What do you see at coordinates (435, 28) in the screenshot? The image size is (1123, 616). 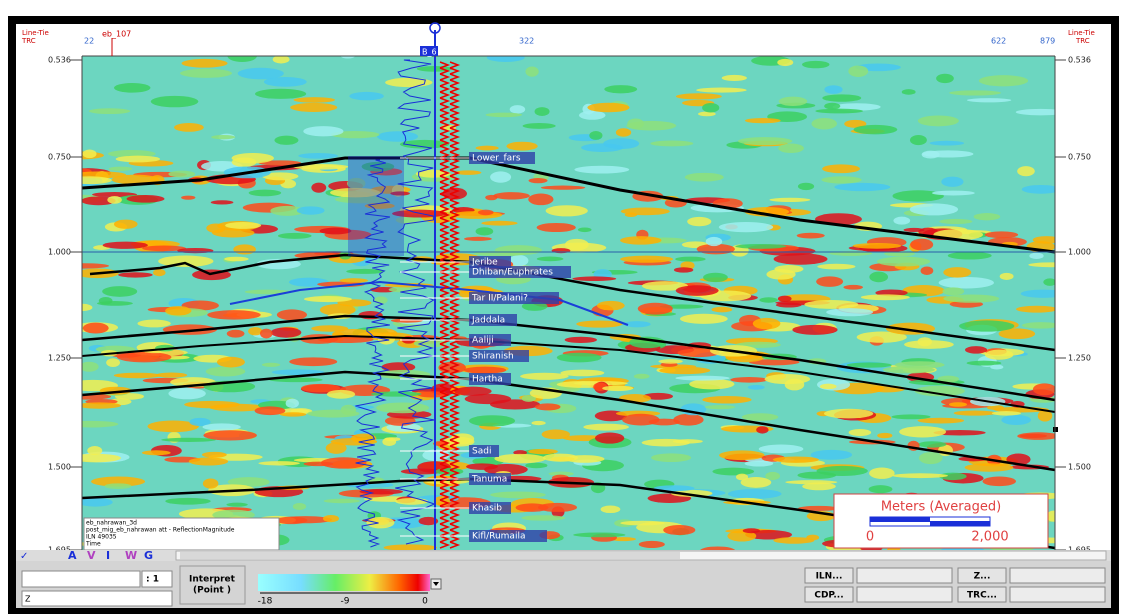 I see `well-symbol` at bounding box center [435, 28].